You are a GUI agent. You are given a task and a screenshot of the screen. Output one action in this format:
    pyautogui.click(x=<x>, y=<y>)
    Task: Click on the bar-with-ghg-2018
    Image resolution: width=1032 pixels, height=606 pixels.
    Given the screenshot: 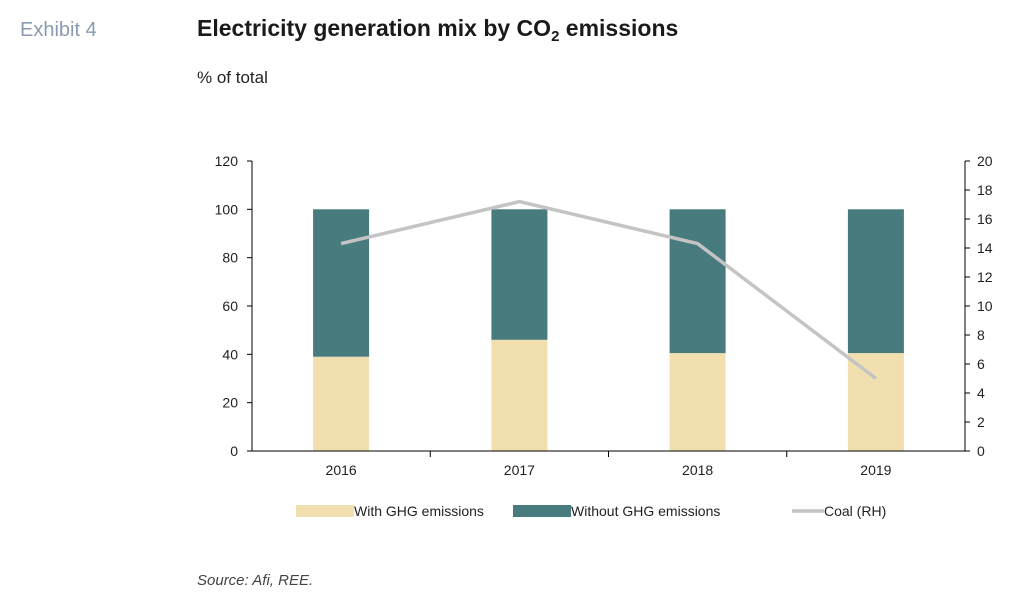 What is the action you would take?
    pyautogui.click(x=697, y=402)
    